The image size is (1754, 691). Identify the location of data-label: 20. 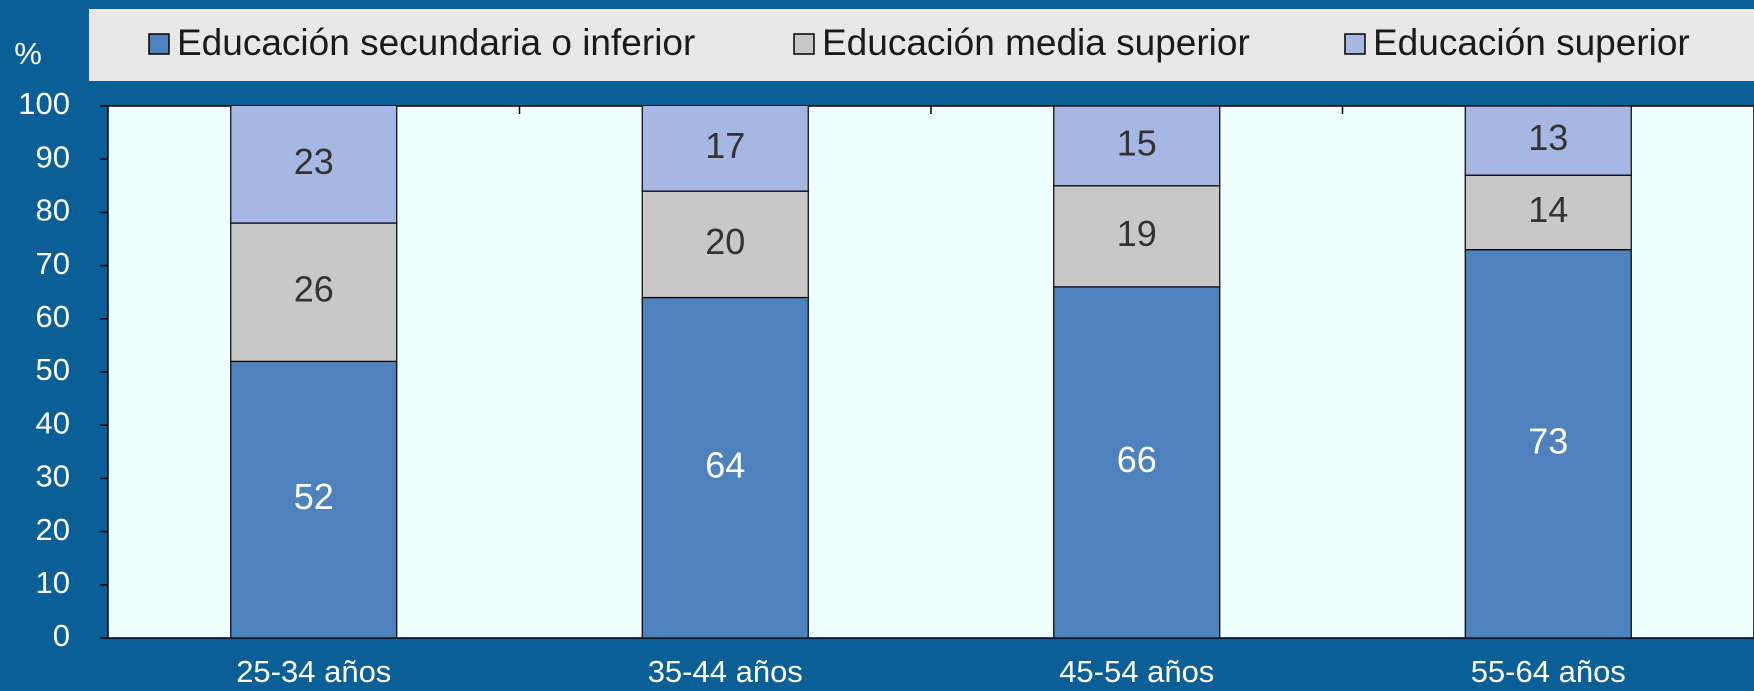
(725, 241).